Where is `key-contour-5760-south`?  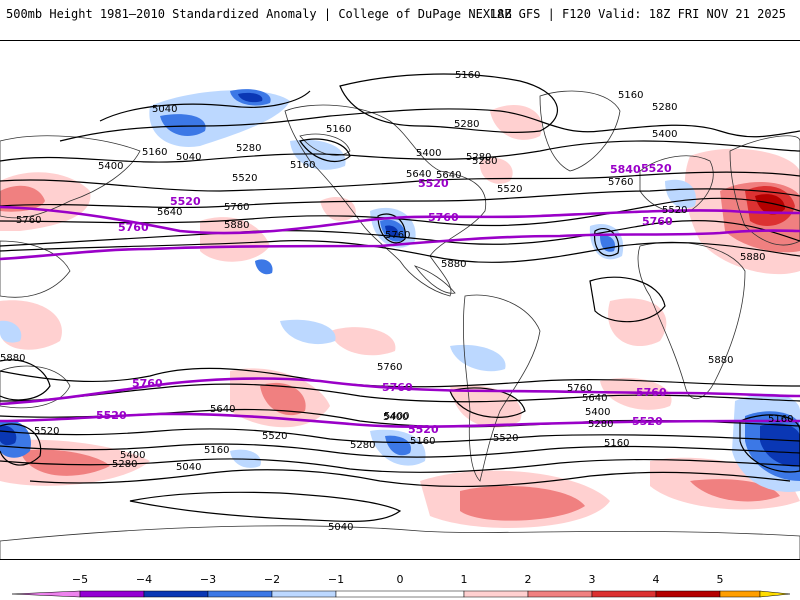 key-contour-5760-south is located at coordinates (400, 391).